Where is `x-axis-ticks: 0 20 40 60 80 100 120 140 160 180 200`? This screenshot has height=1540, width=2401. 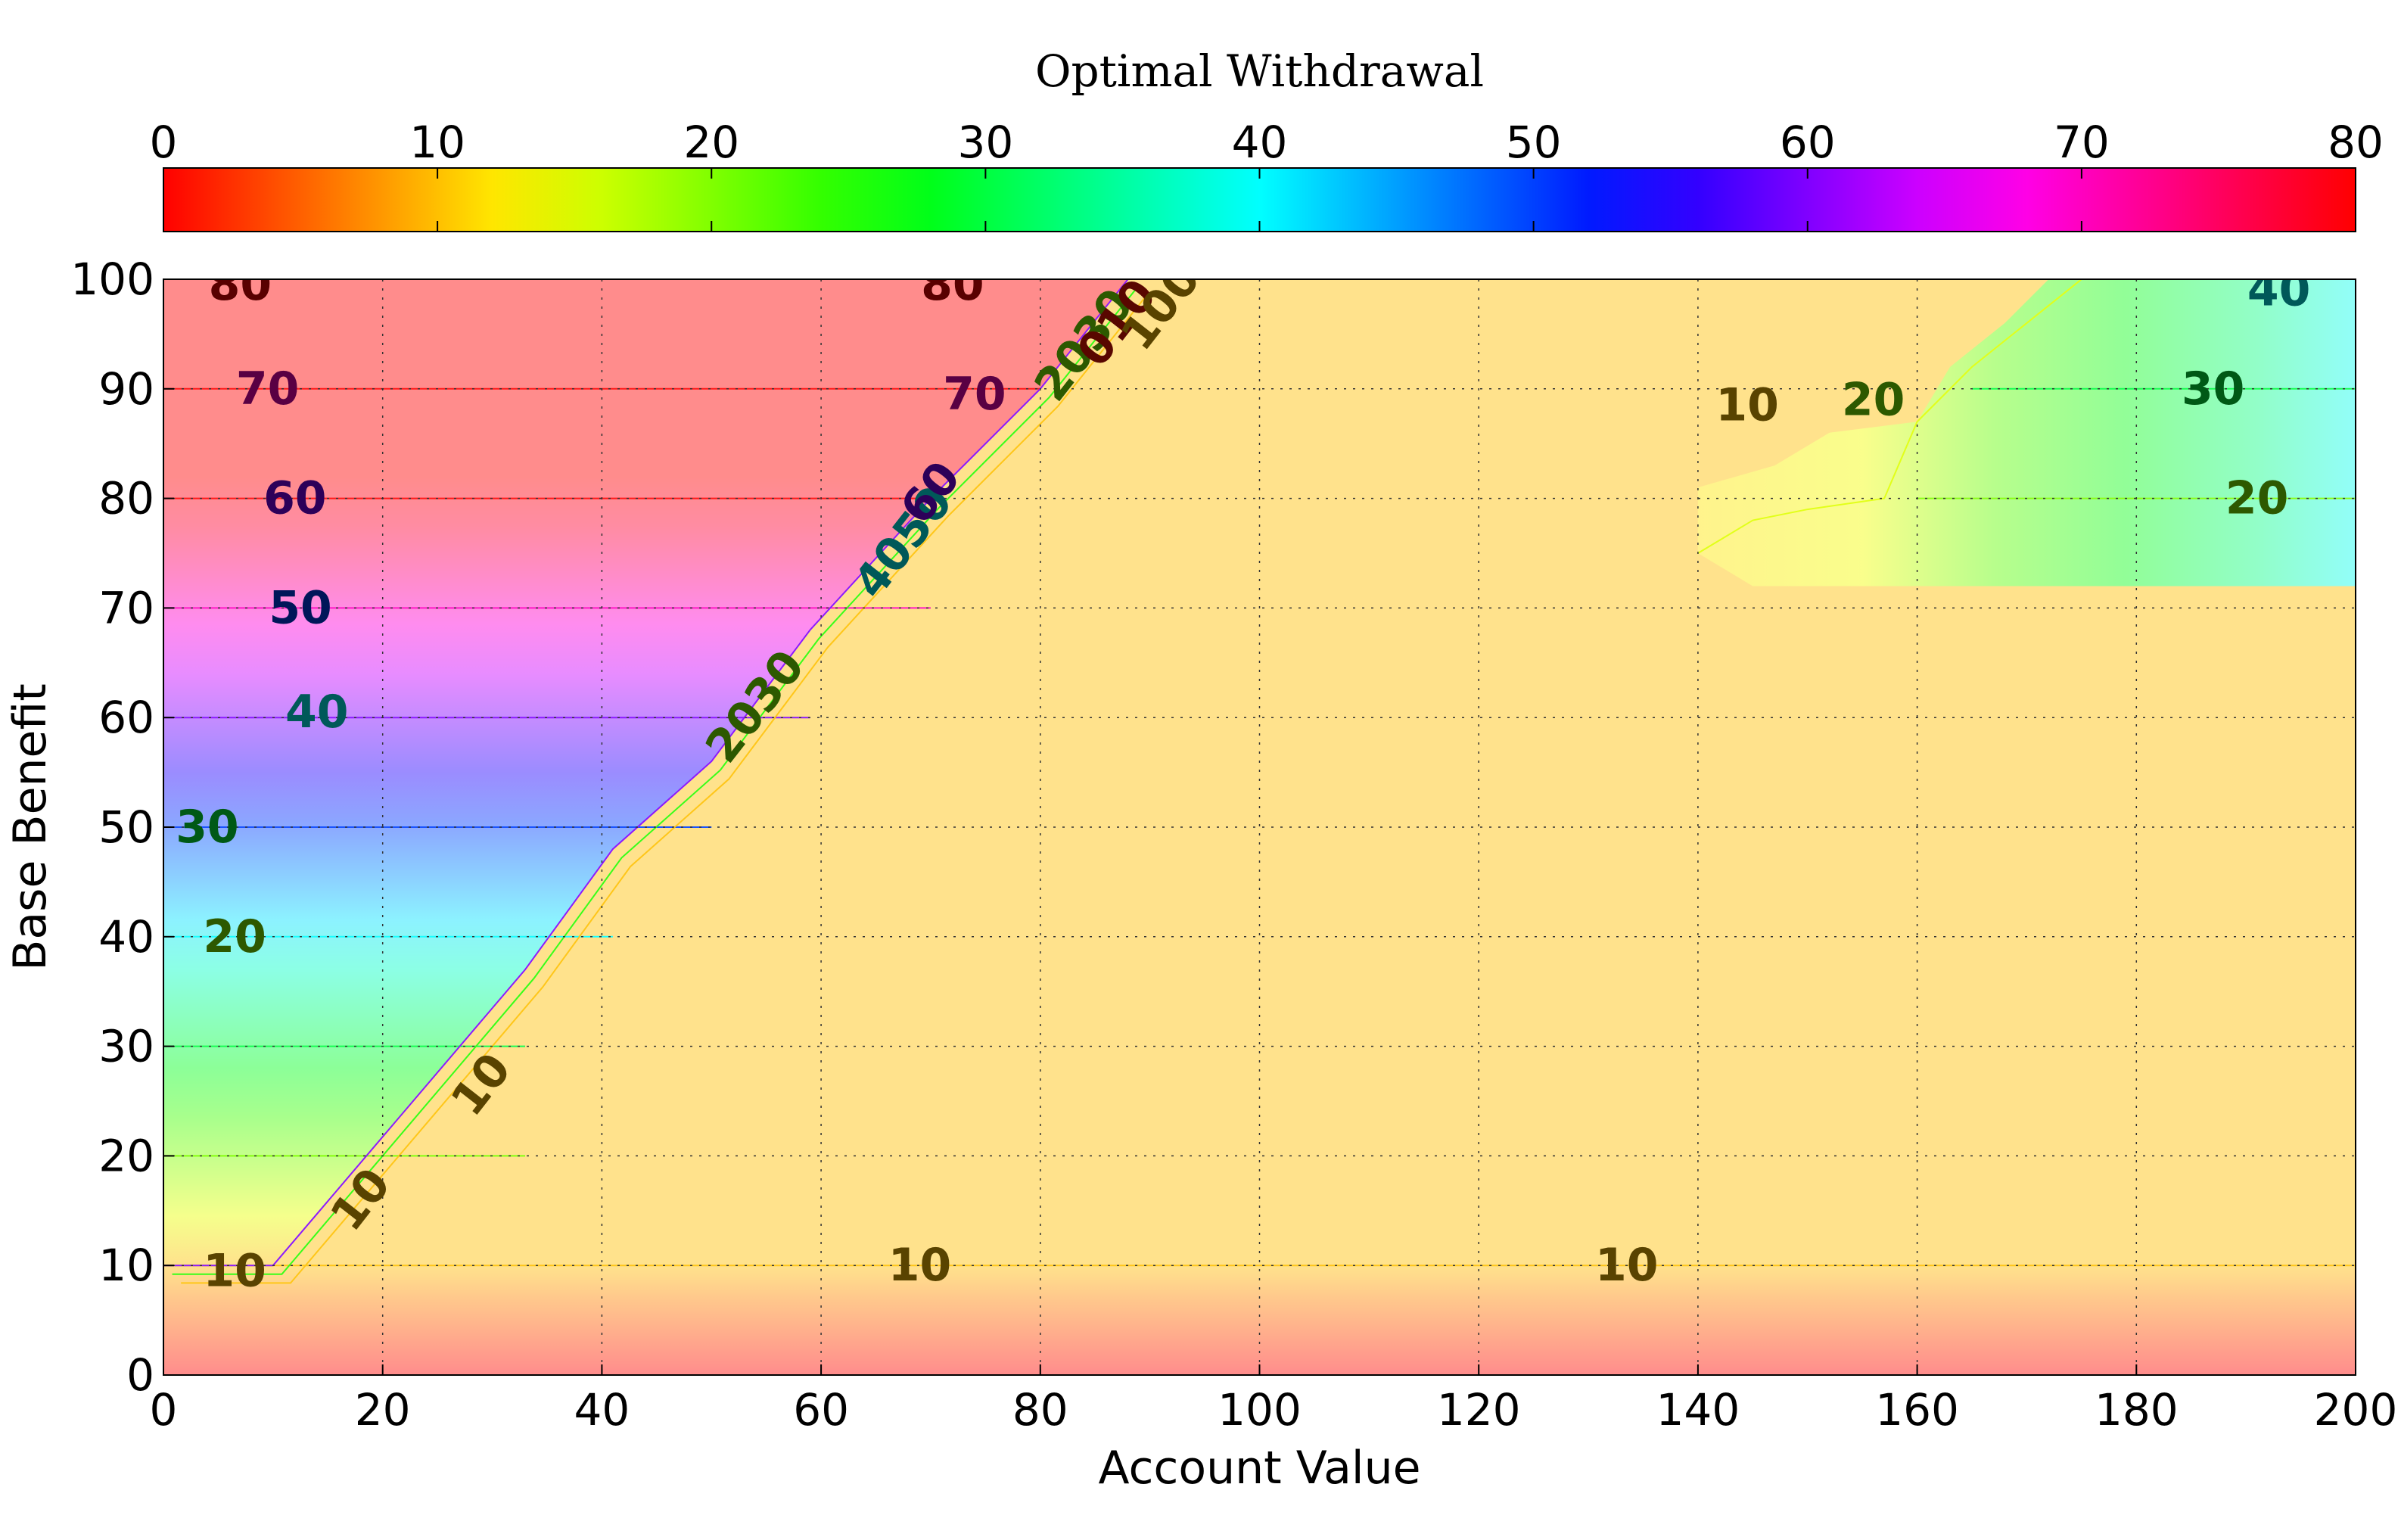
x-axis-ticks: 0 20 40 60 80 100 120 140 160 180 200 is located at coordinates (1274, 1400).